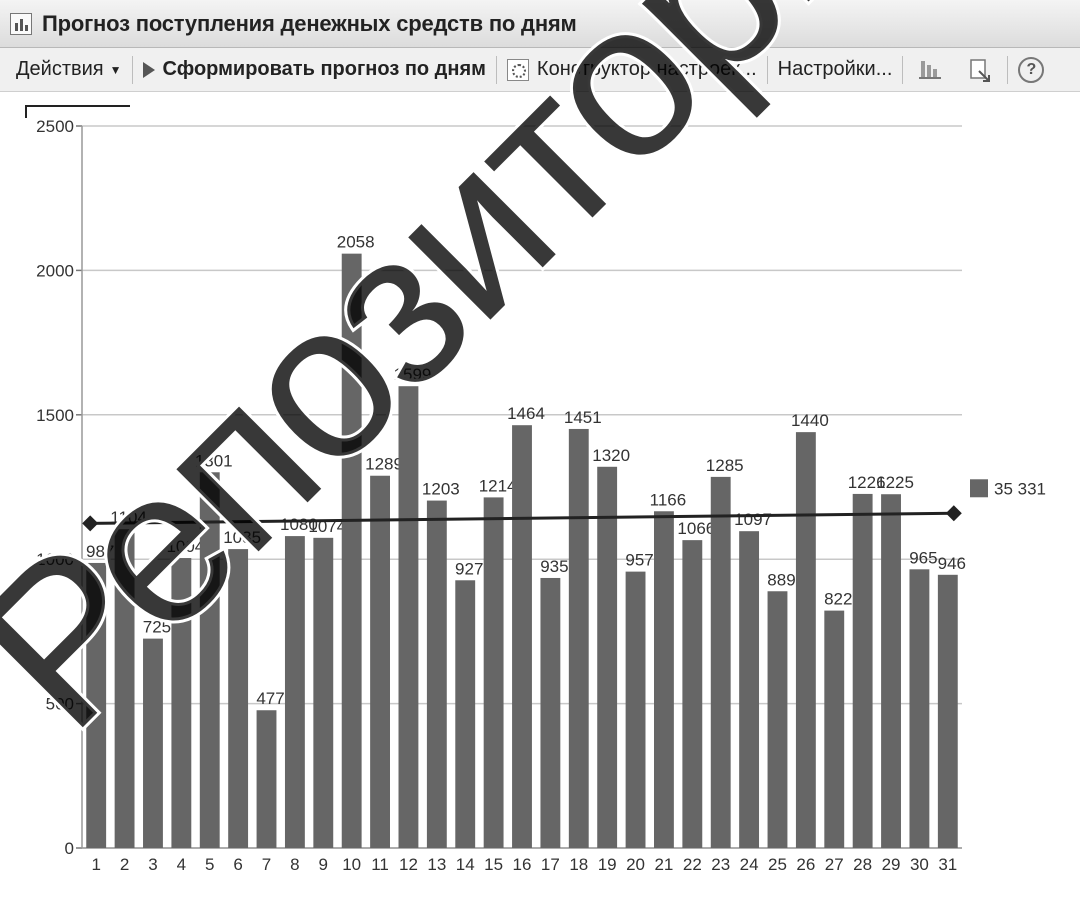 The width and height of the screenshot is (1080, 901). I want to click on help-icon: ?, so click(1031, 69).